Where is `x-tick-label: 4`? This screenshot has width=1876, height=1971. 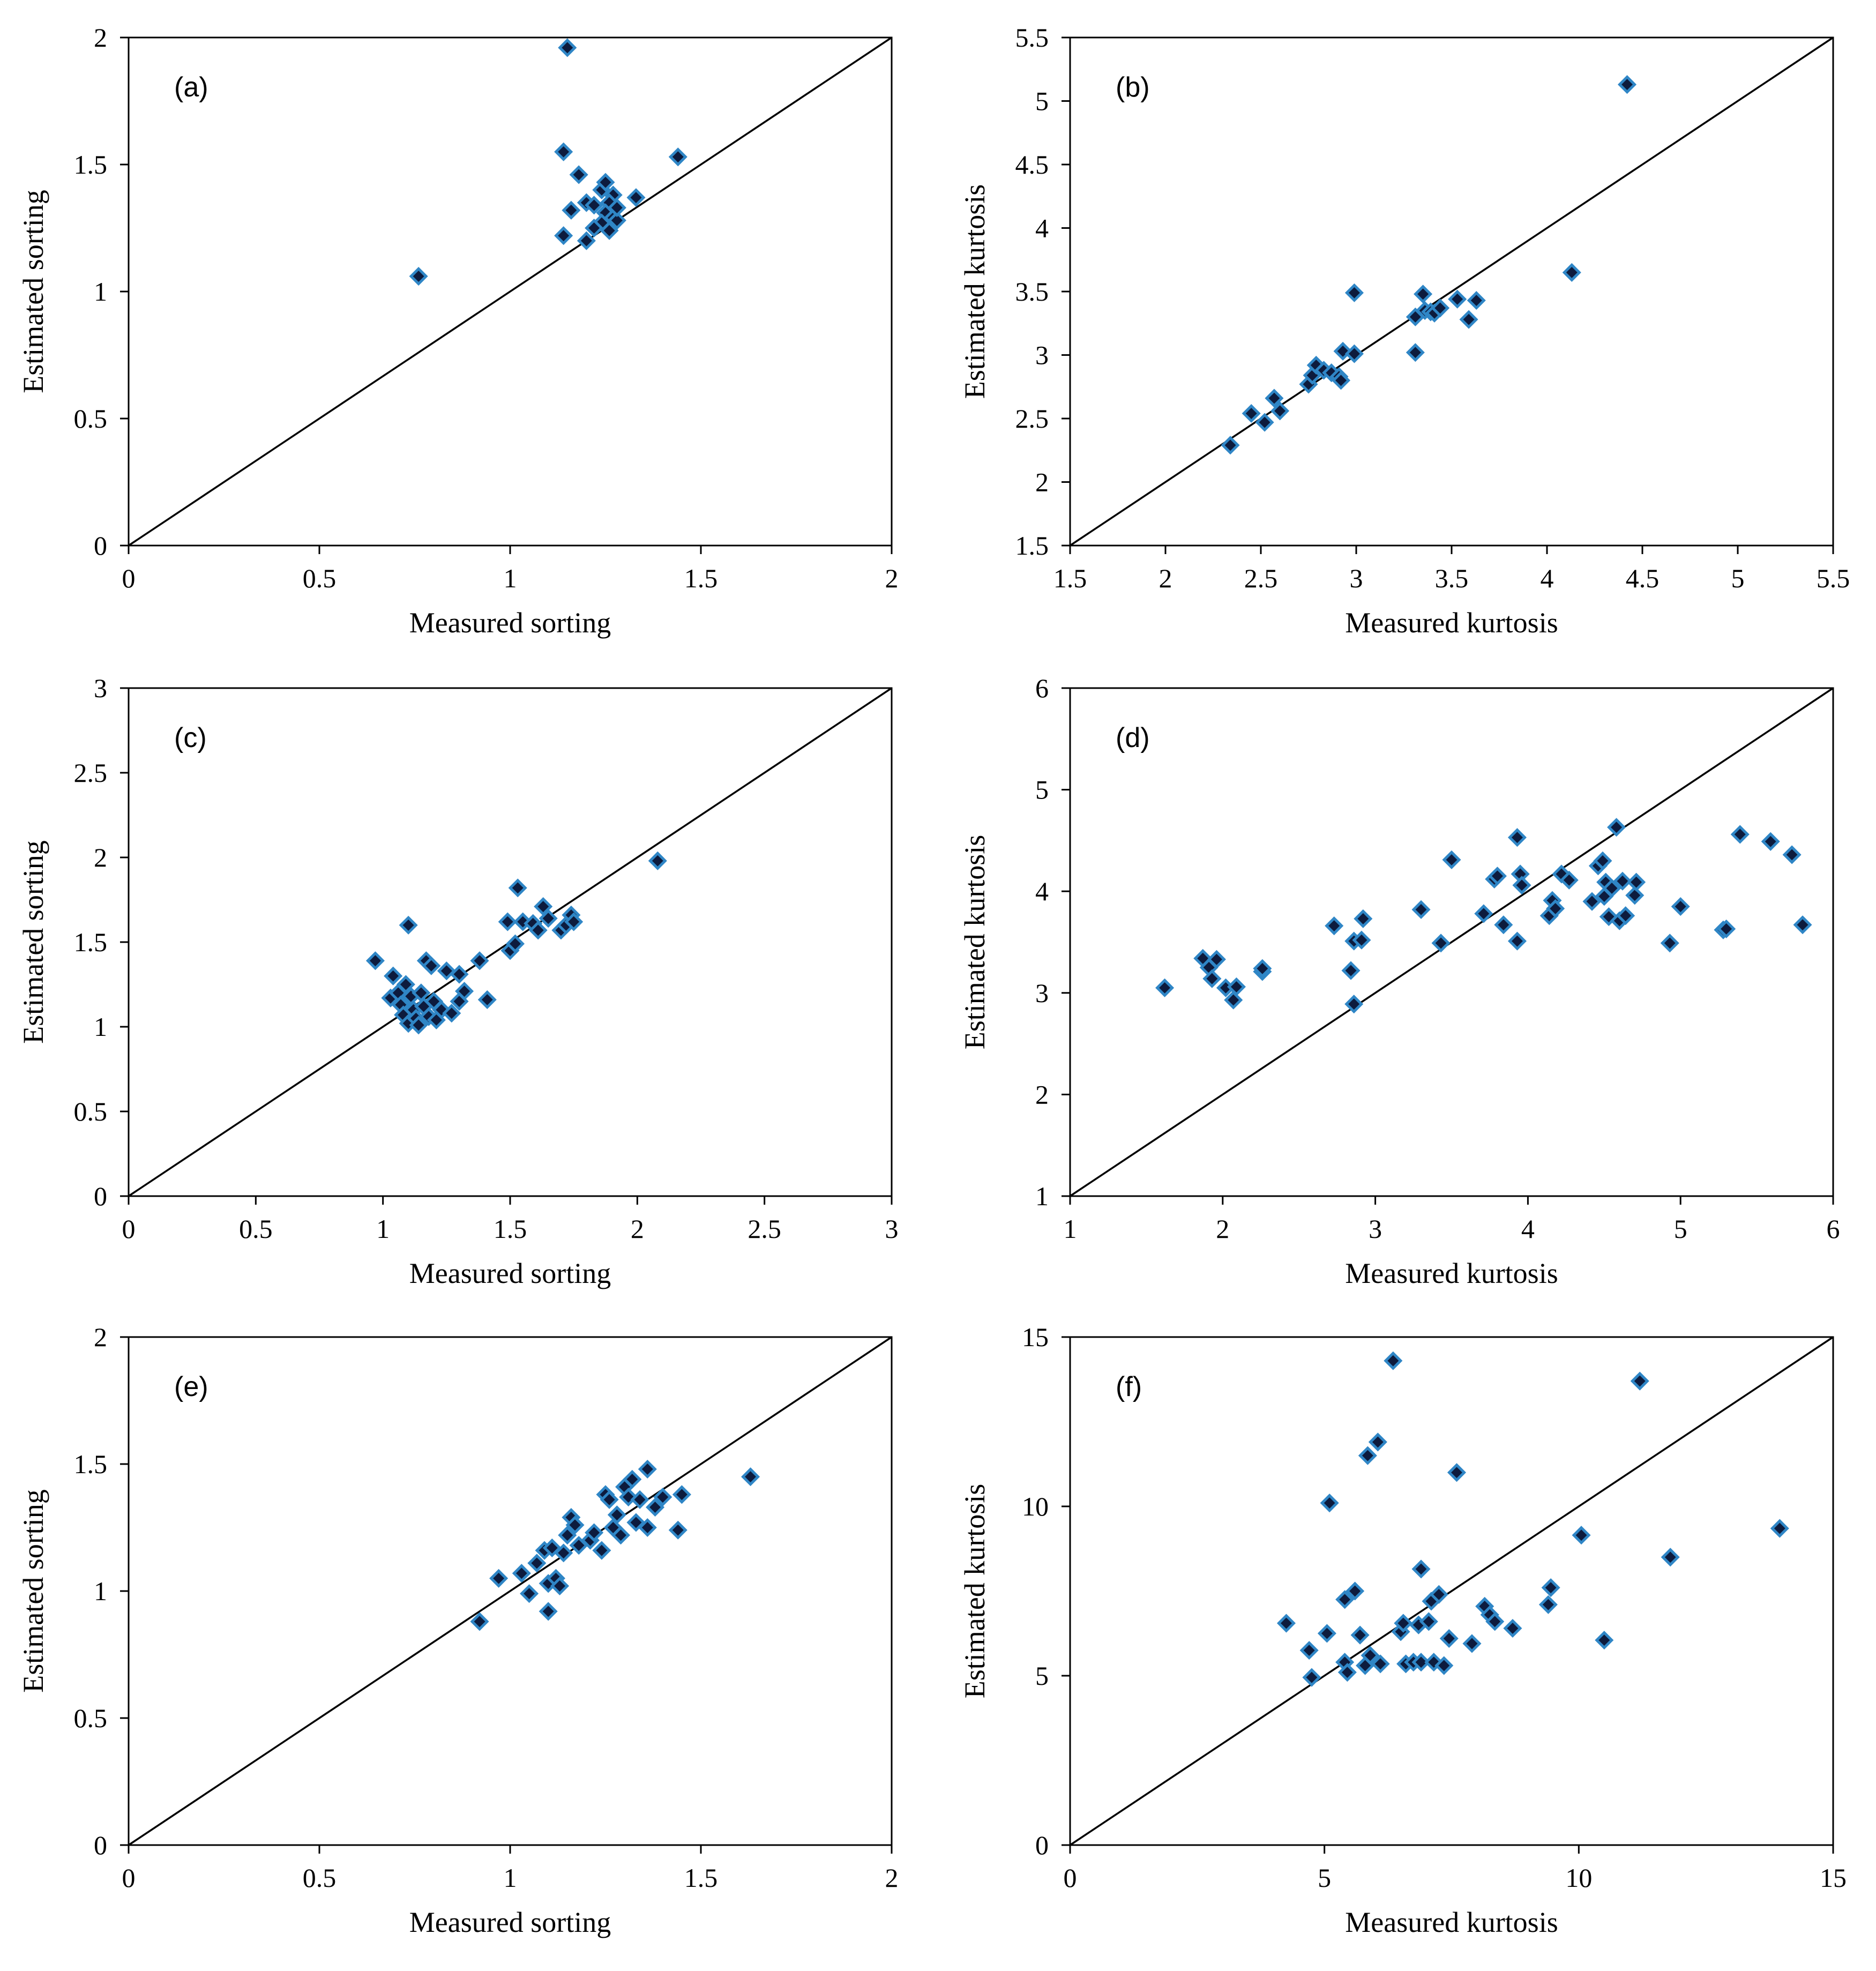
x-tick-label: 4 is located at coordinates (1547, 578).